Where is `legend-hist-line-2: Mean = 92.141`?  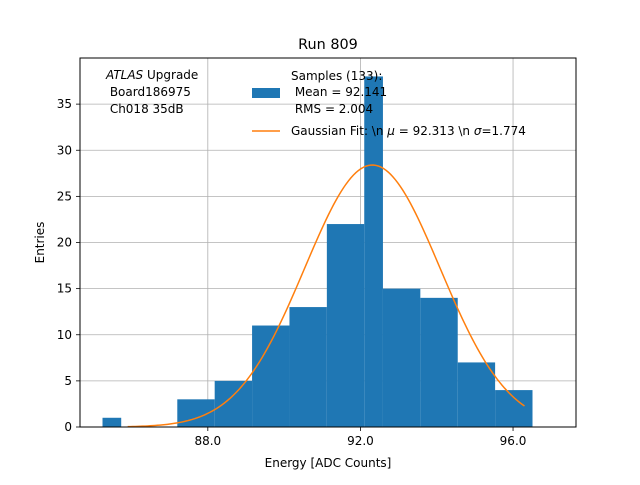
legend-hist-line-2: Mean = 92.141 is located at coordinates (339, 92).